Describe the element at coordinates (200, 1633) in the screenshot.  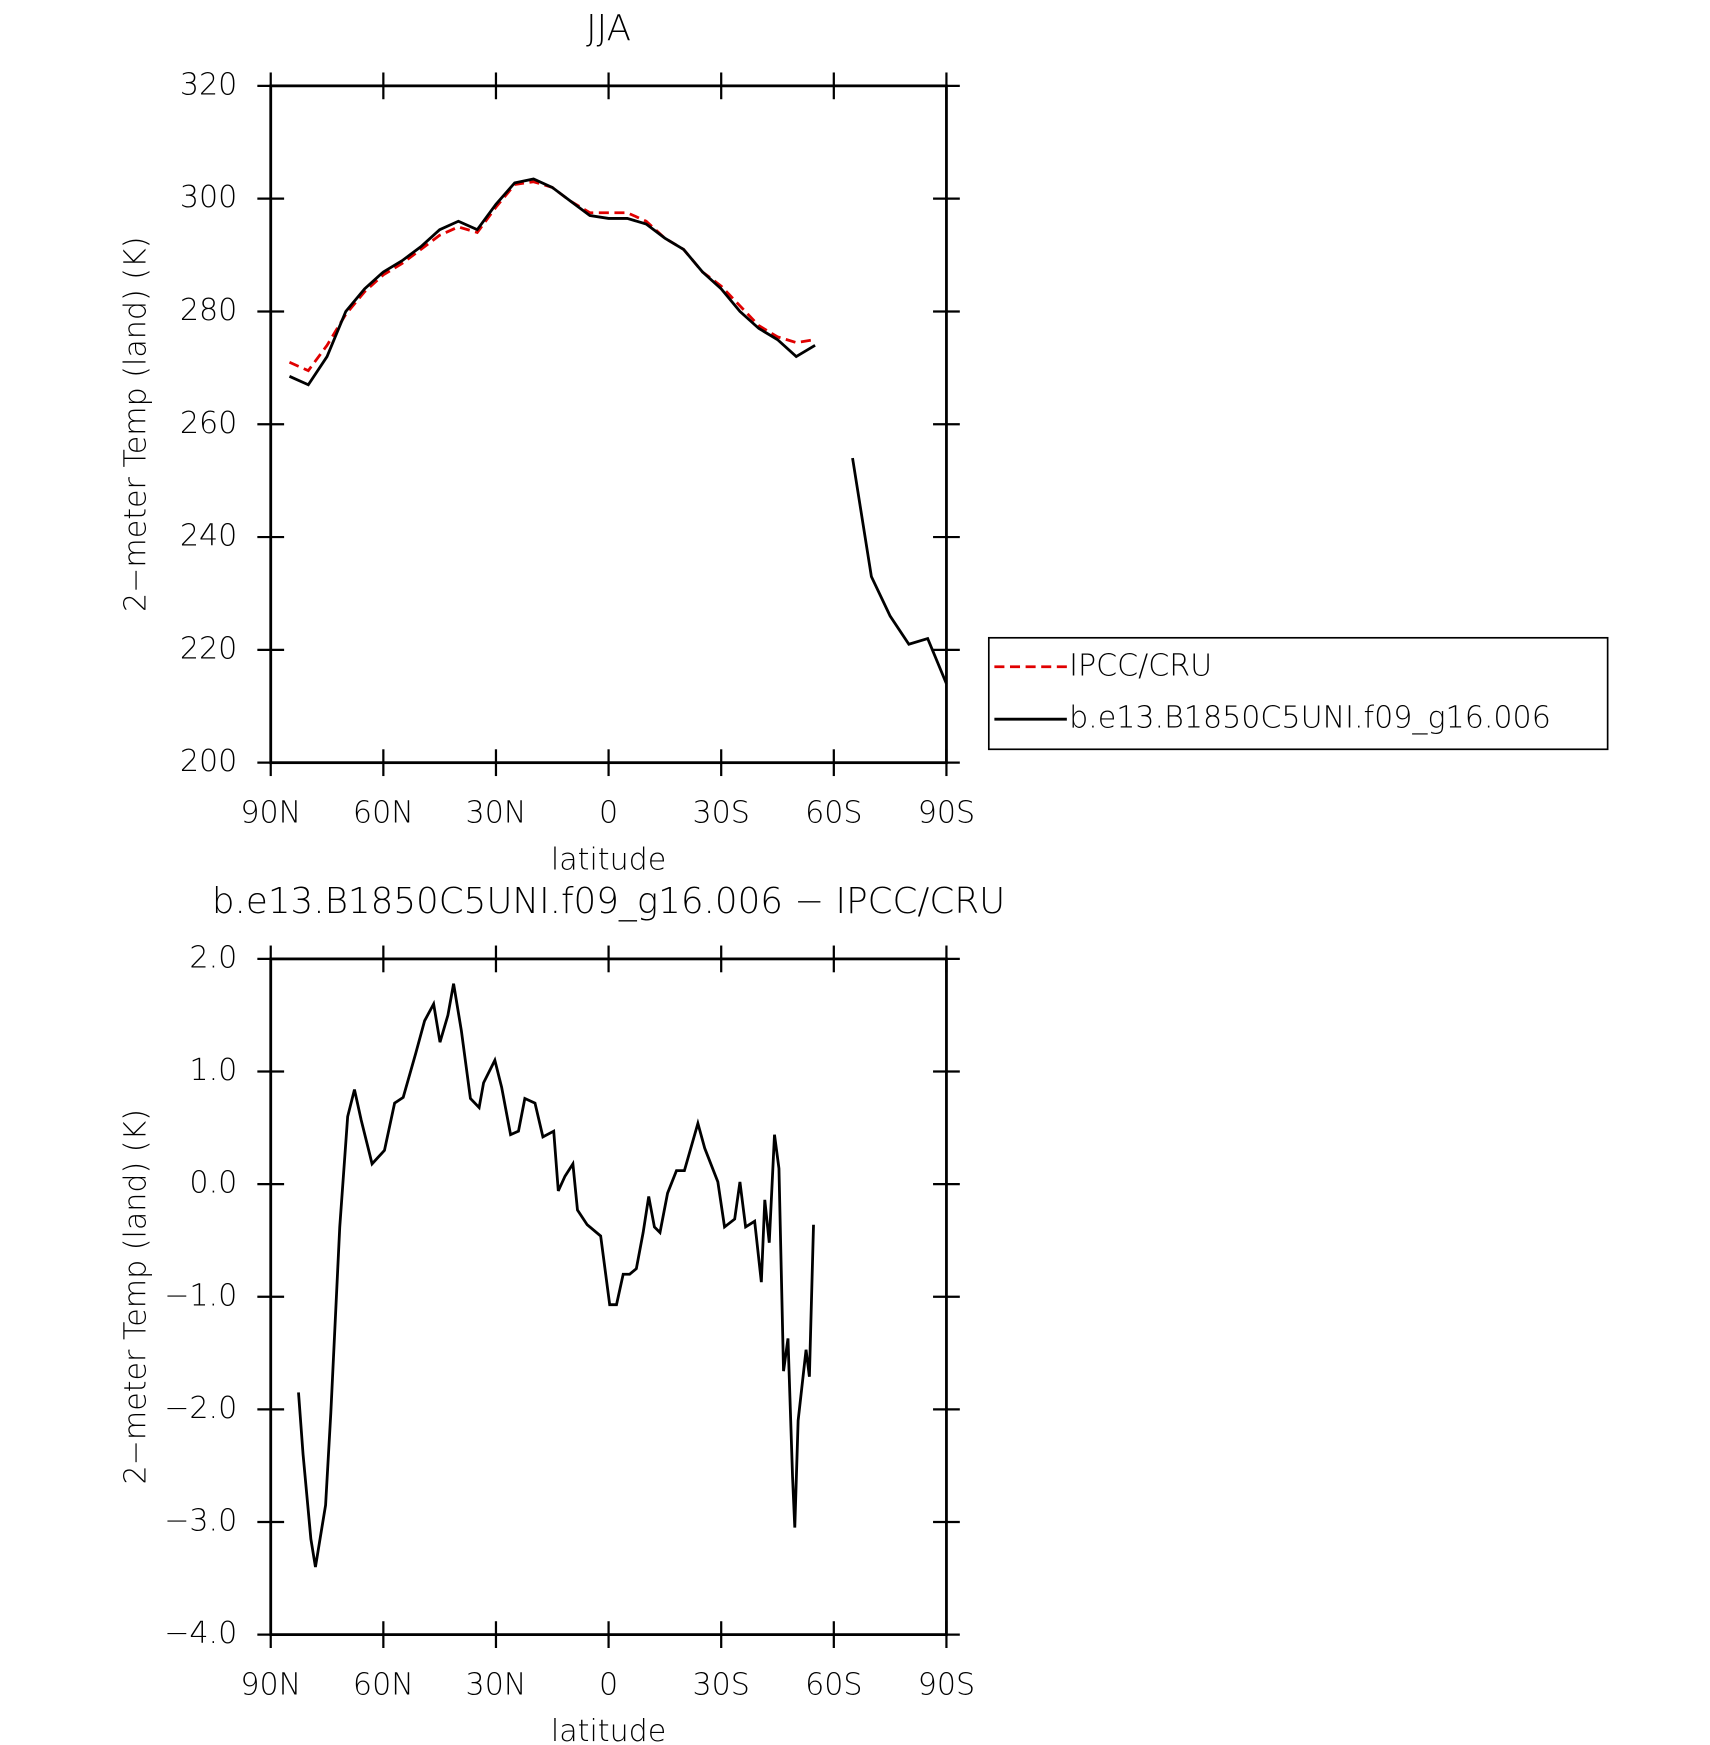
I see `y-tick-label: −4.0` at that location.